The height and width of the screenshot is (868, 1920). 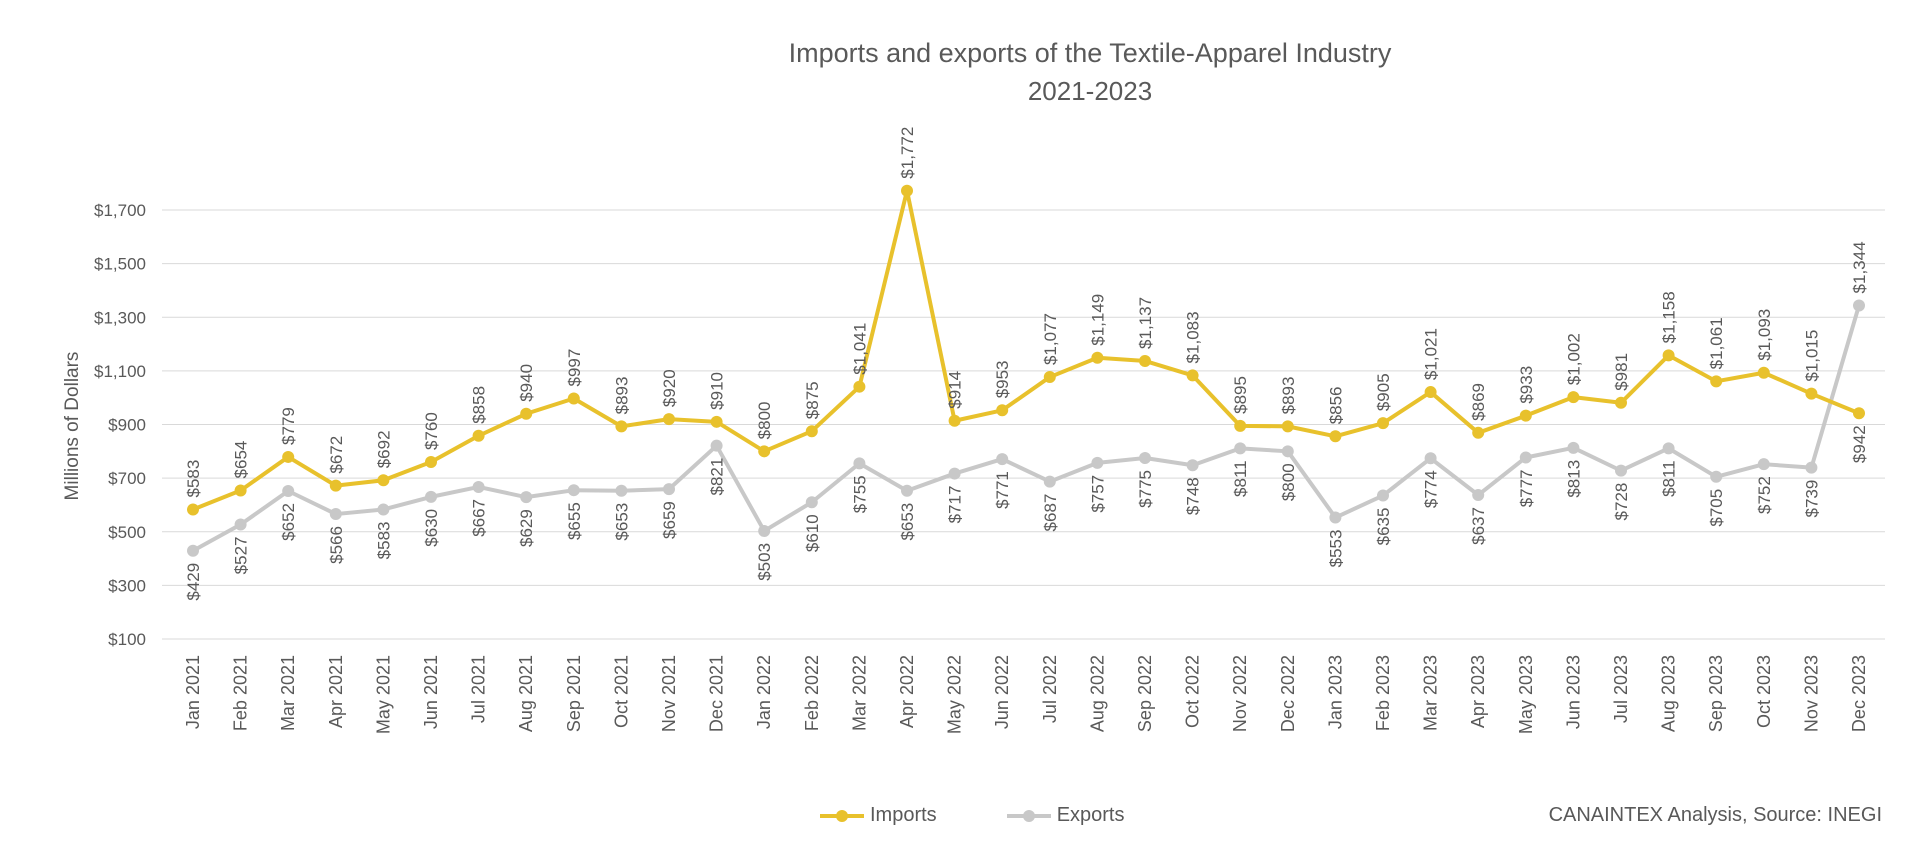 What do you see at coordinates (1526, 385) in the screenshot?
I see `data-label-imports: $933` at bounding box center [1526, 385].